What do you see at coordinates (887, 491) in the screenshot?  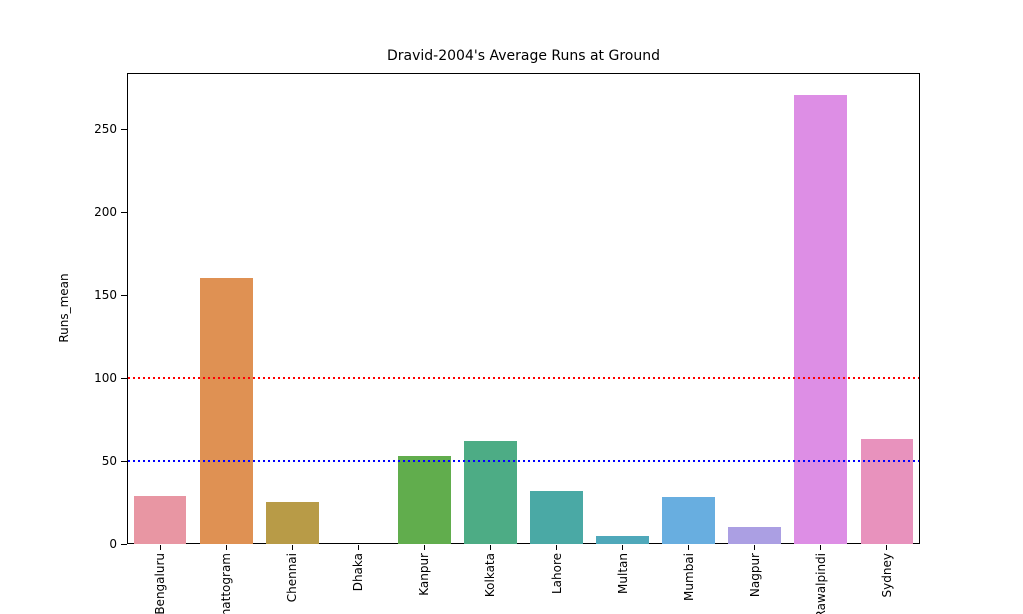 I see `bar-sydney` at bounding box center [887, 491].